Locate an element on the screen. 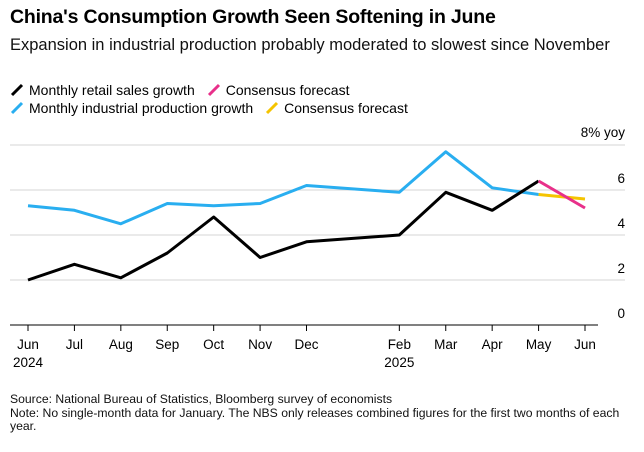 This screenshot has width=644, height=452. legend-item-retail: Monthly retail sales growth is located at coordinates (102, 90).